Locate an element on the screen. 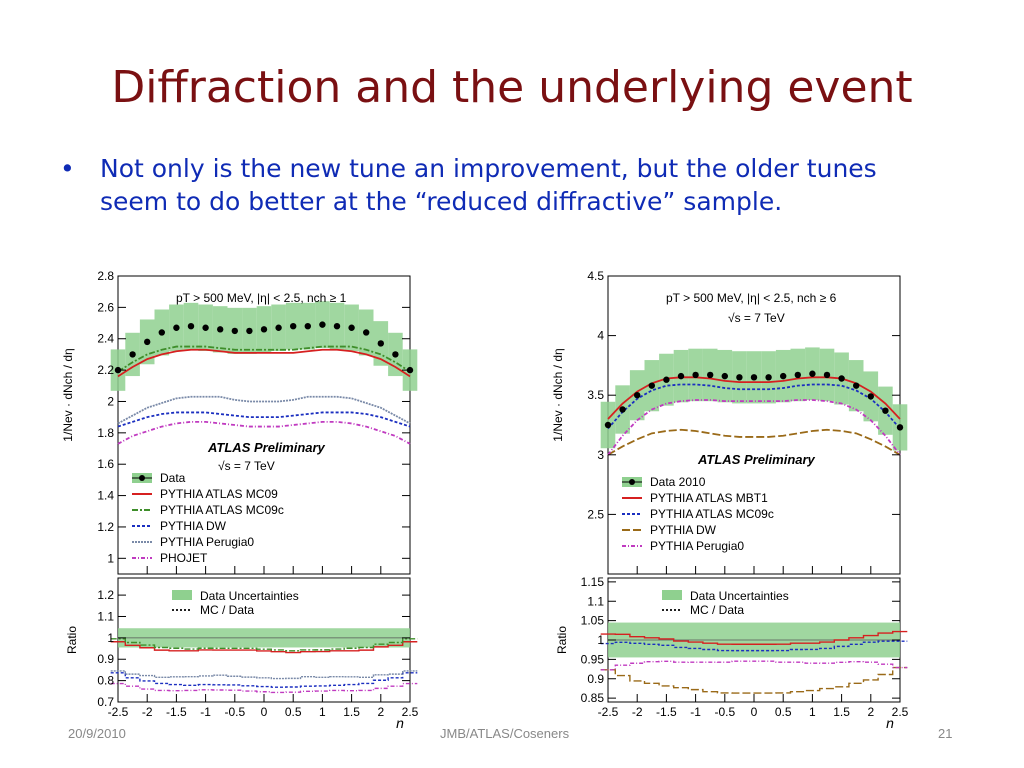 This screenshot has height=768, width=1024. legend-entry: PYTHIA ATLAS MC09c is located at coordinates (222, 510).